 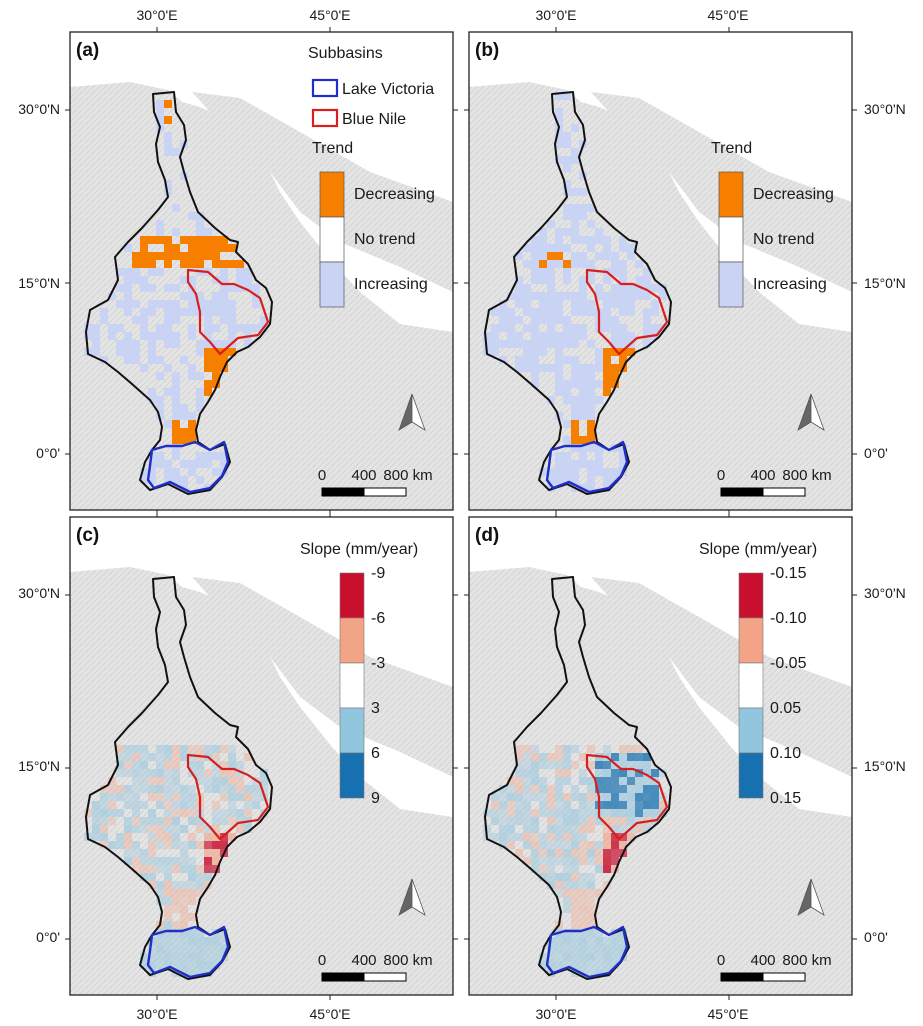 I want to click on north-arrow-icon, so click(x=811, y=412).